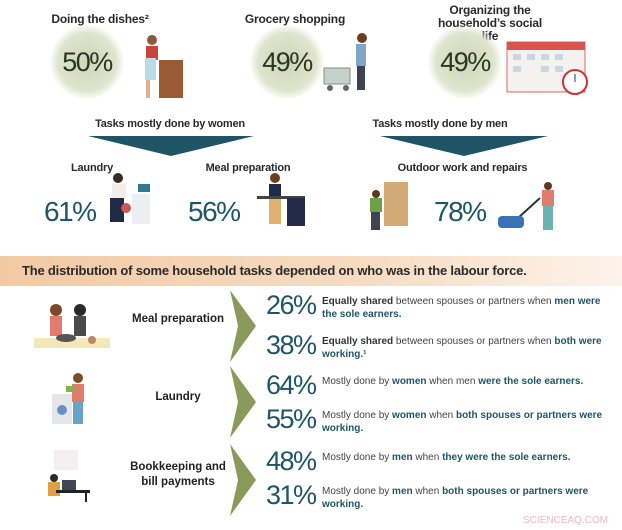 The height and width of the screenshot is (530, 622). Describe the element at coordinates (526, 206) in the screenshot. I see `lawn-mower-person-icon` at that location.